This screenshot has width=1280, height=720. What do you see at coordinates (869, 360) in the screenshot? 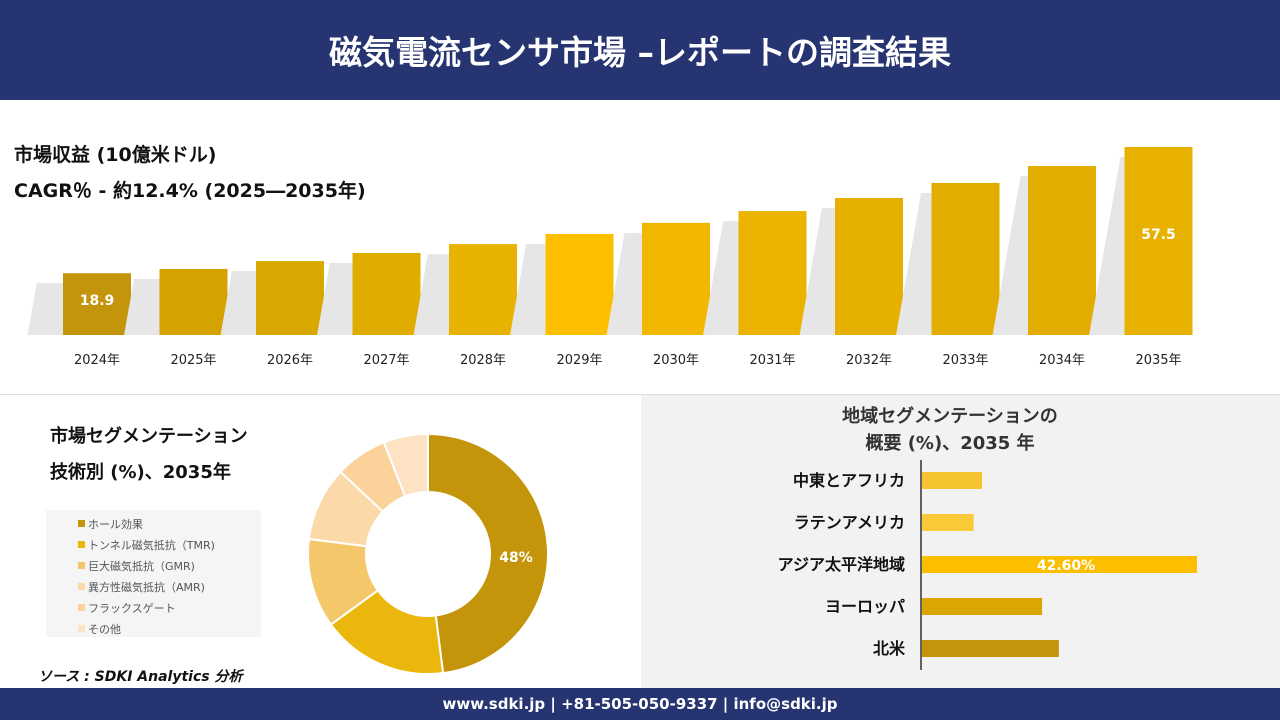
I see `x-tick-label: 2032年` at bounding box center [869, 360].